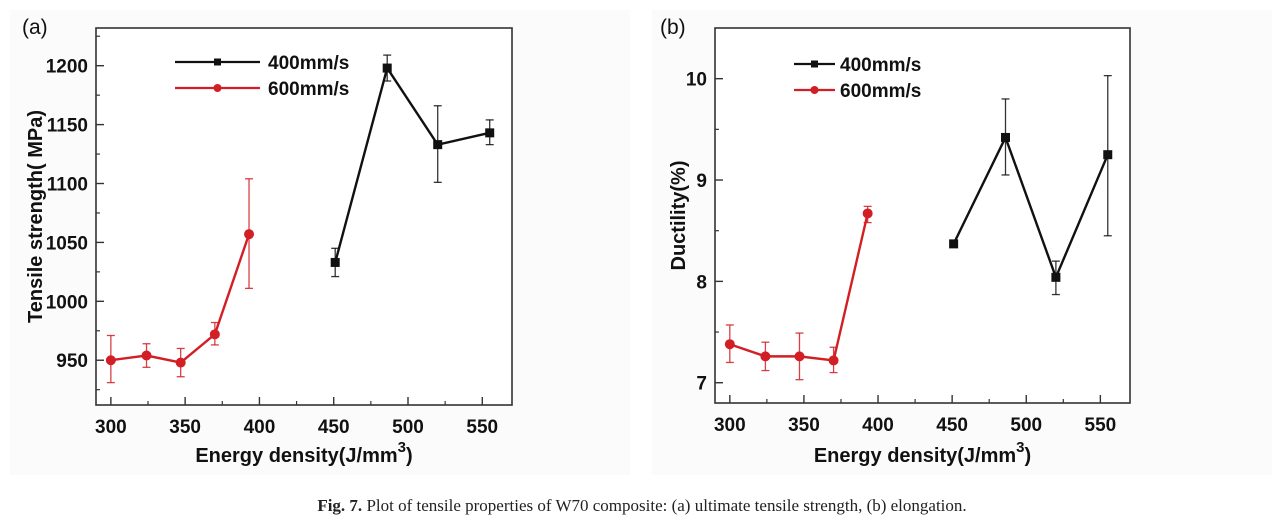 Image resolution: width=1284 pixels, height=524 pixels. I want to click on y-tick-label: 9, so click(701, 181).